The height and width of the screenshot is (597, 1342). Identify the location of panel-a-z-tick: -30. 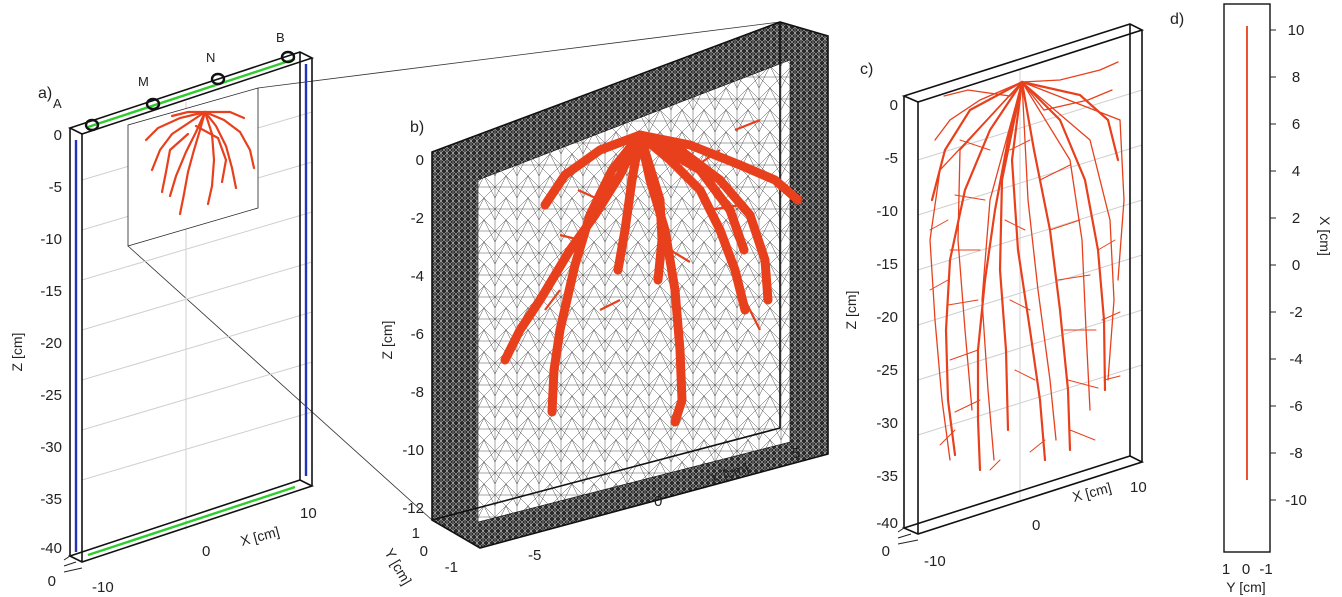
(51, 447).